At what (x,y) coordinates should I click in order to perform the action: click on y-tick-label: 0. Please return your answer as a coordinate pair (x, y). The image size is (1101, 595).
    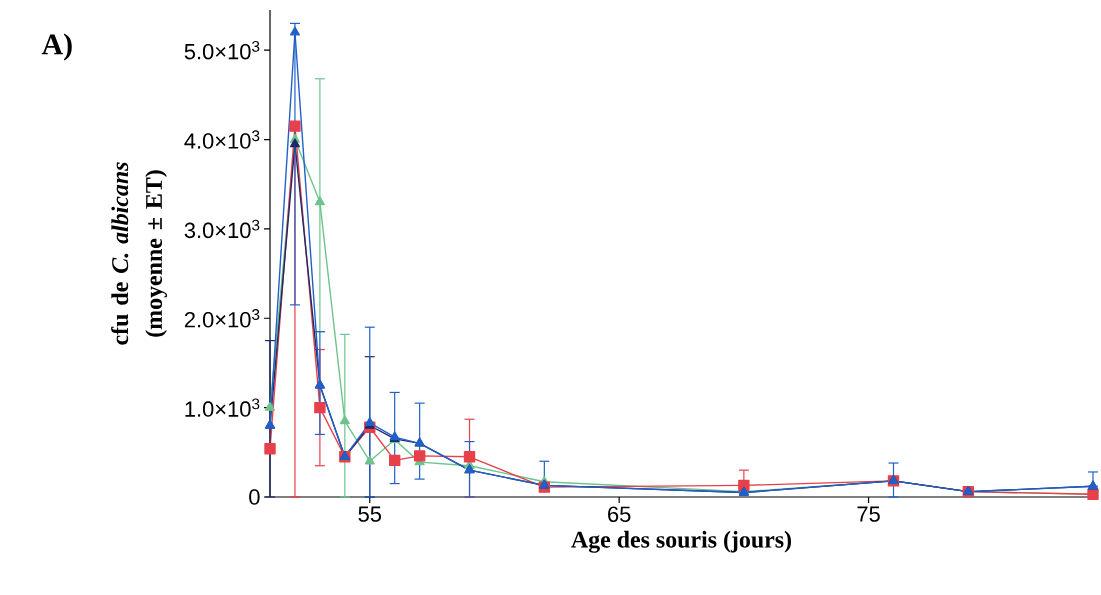
    Looking at the image, I should click on (254, 497).